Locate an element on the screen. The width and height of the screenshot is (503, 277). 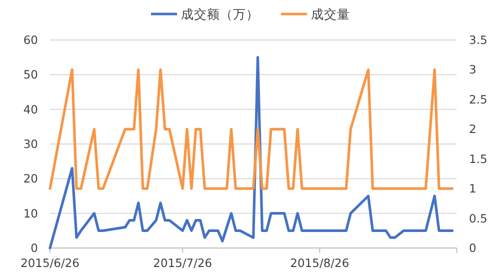
y2-tick-label: 3.5 is located at coordinates (478, 40).